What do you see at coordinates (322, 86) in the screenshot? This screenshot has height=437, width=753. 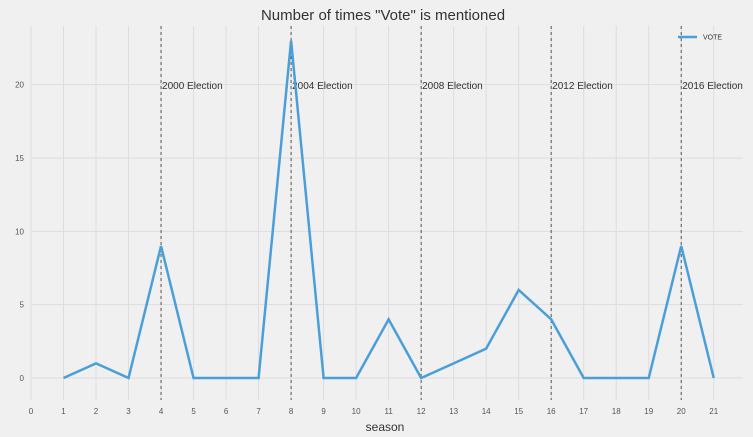 I see `election-label-1: 2004 Election` at bounding box center [322, 86].